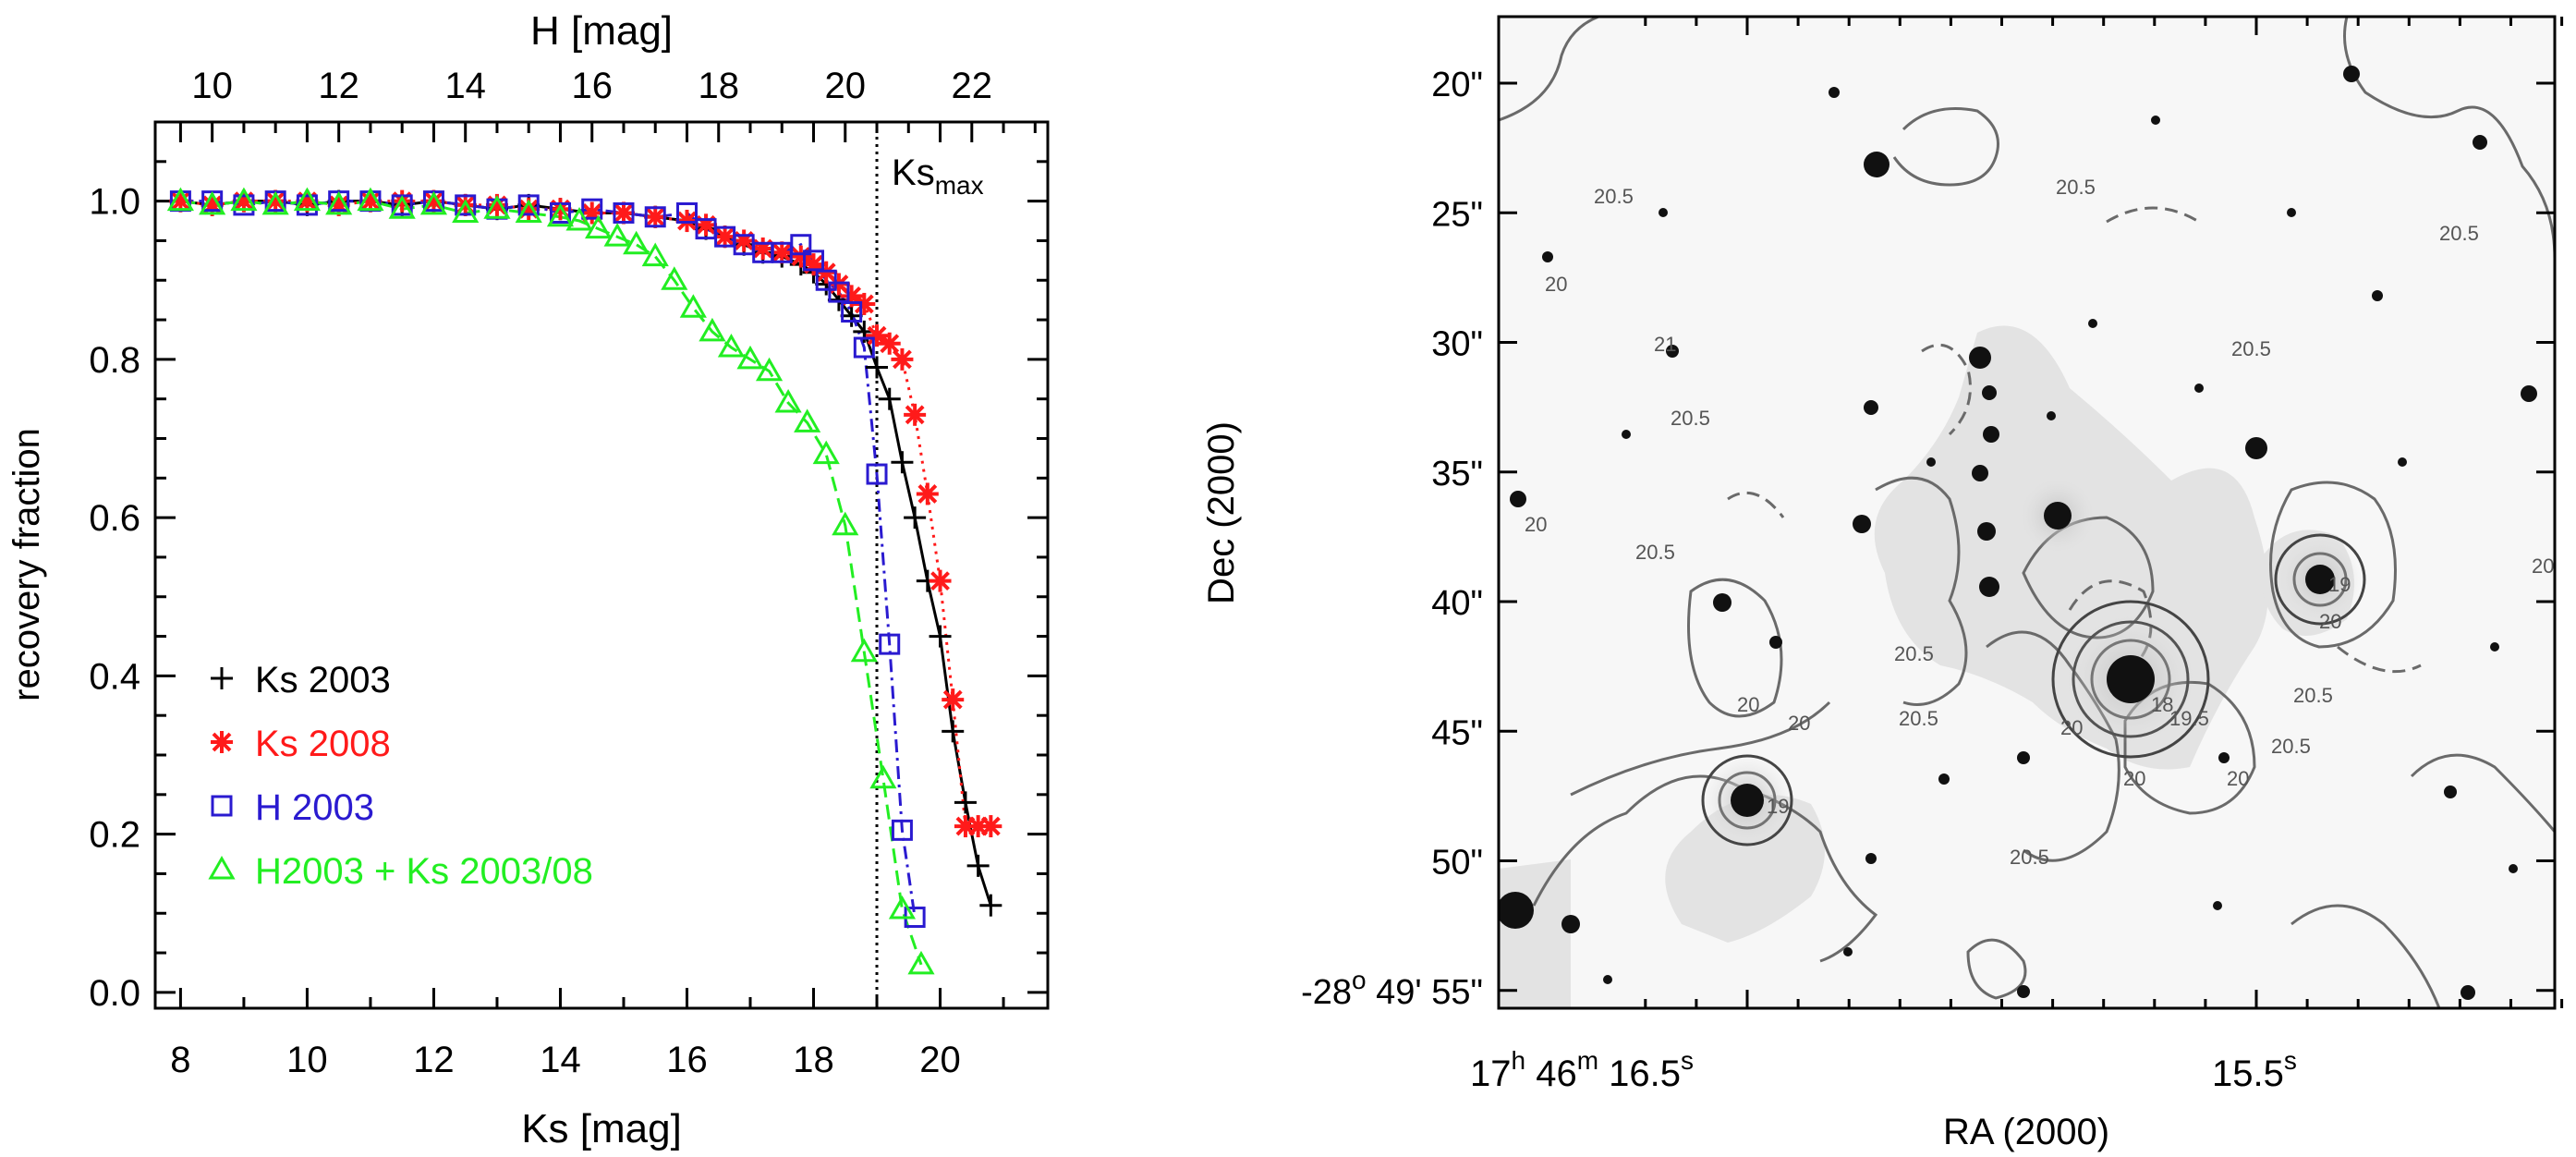 This screenshot has width=2576, height=1157. Describe the element at coordinates (222, 678) in the screenshot. I see `legend-marker-plus` at that location.